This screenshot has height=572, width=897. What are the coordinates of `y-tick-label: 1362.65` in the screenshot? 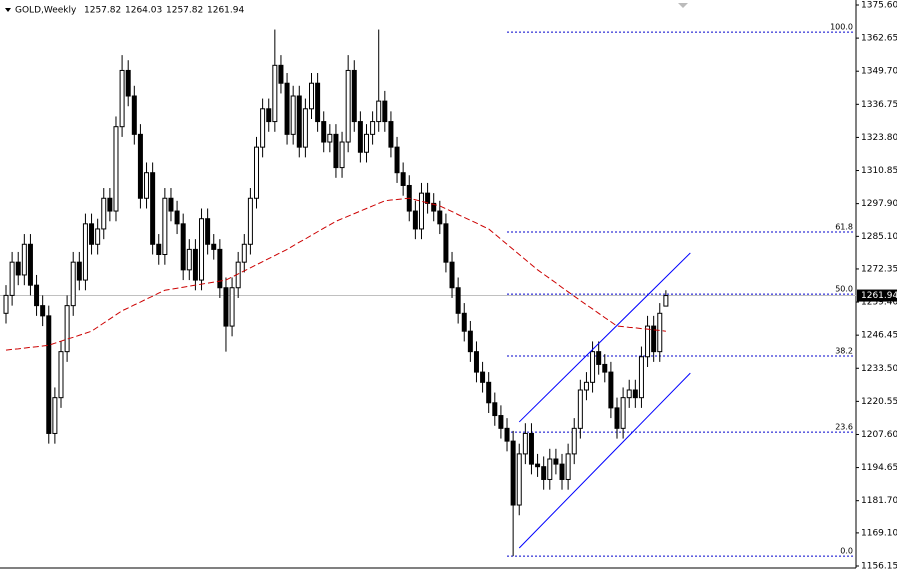 It's located at (879, 39).